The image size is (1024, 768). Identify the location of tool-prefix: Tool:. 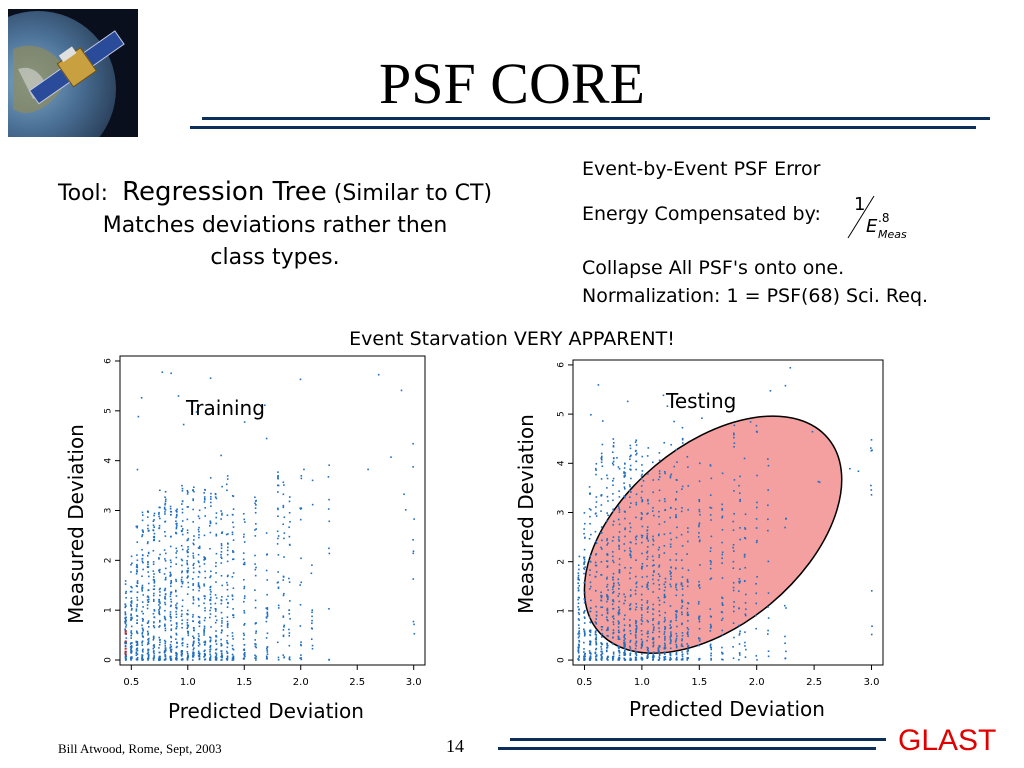
(83, 193).